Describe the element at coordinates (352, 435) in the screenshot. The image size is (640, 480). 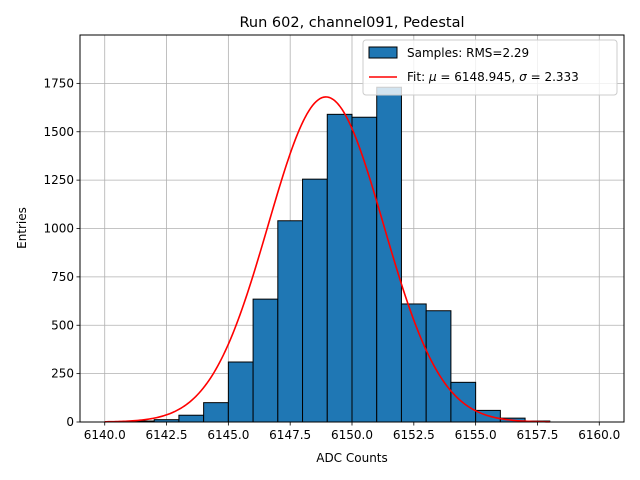
I see `x-tick-label: 6150.0` at that location.